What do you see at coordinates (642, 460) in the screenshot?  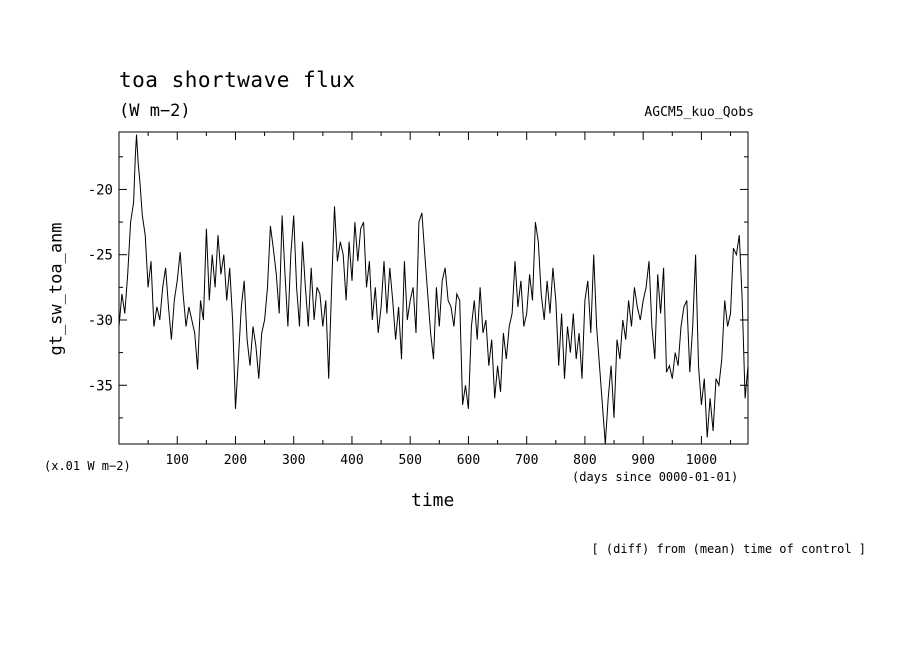 I see `x-tick-label: 900` at bounding box center [642, 460].